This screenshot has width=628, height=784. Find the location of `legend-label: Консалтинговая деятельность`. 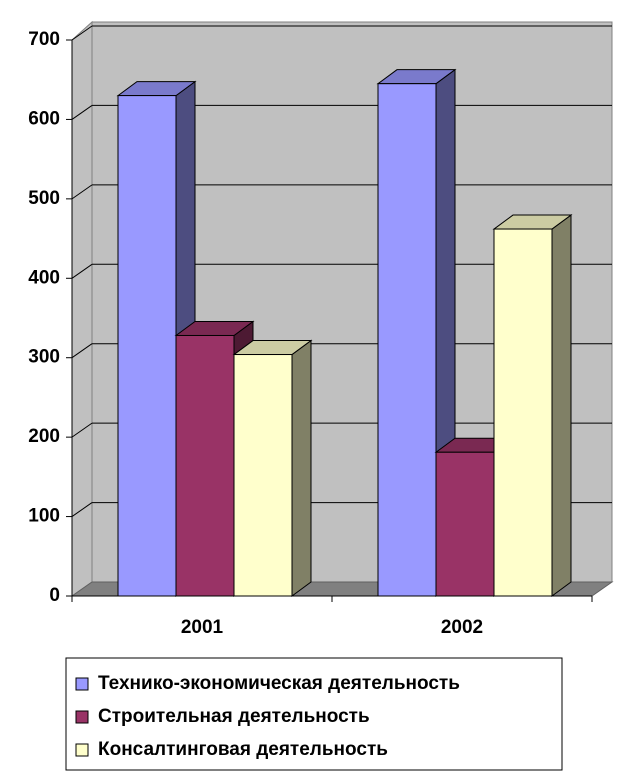

legend-label: Консалтинговая деятельность is located at coordinates (243, 749).